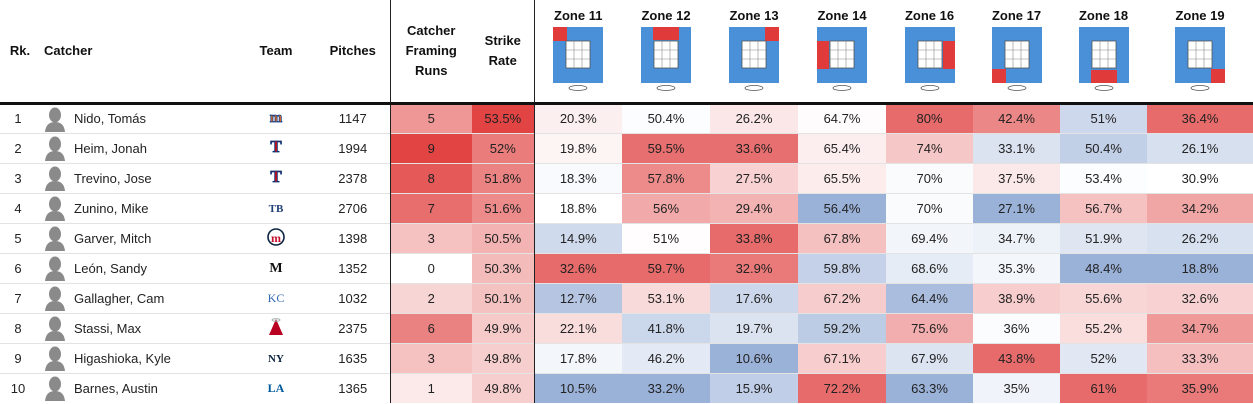 This screenshot has height=404, width=1253. I want to click on team-cell: NY, so click(276, 357).